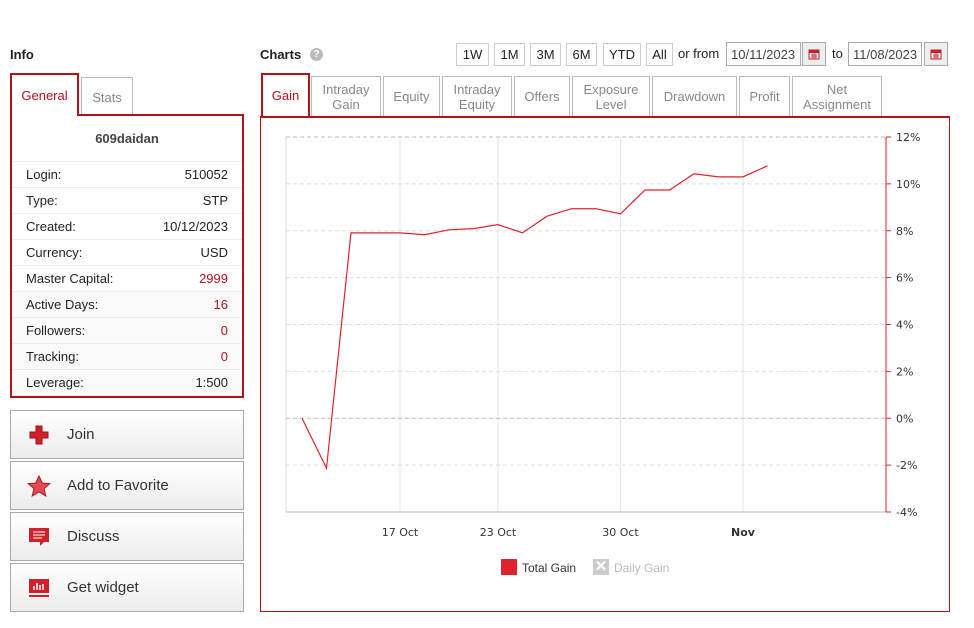 Image resolution: width=974 pixels, height=628 pixels. I want to click on to-label: to, so click(837, 53).